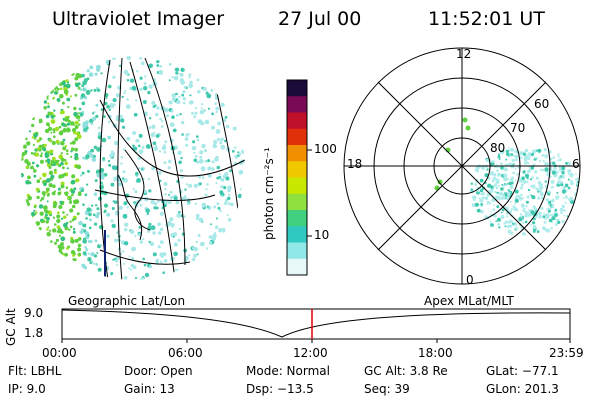 The image size is (600, 400). I want to click on timeline-x-0600: 06:00, so click(185, 353).